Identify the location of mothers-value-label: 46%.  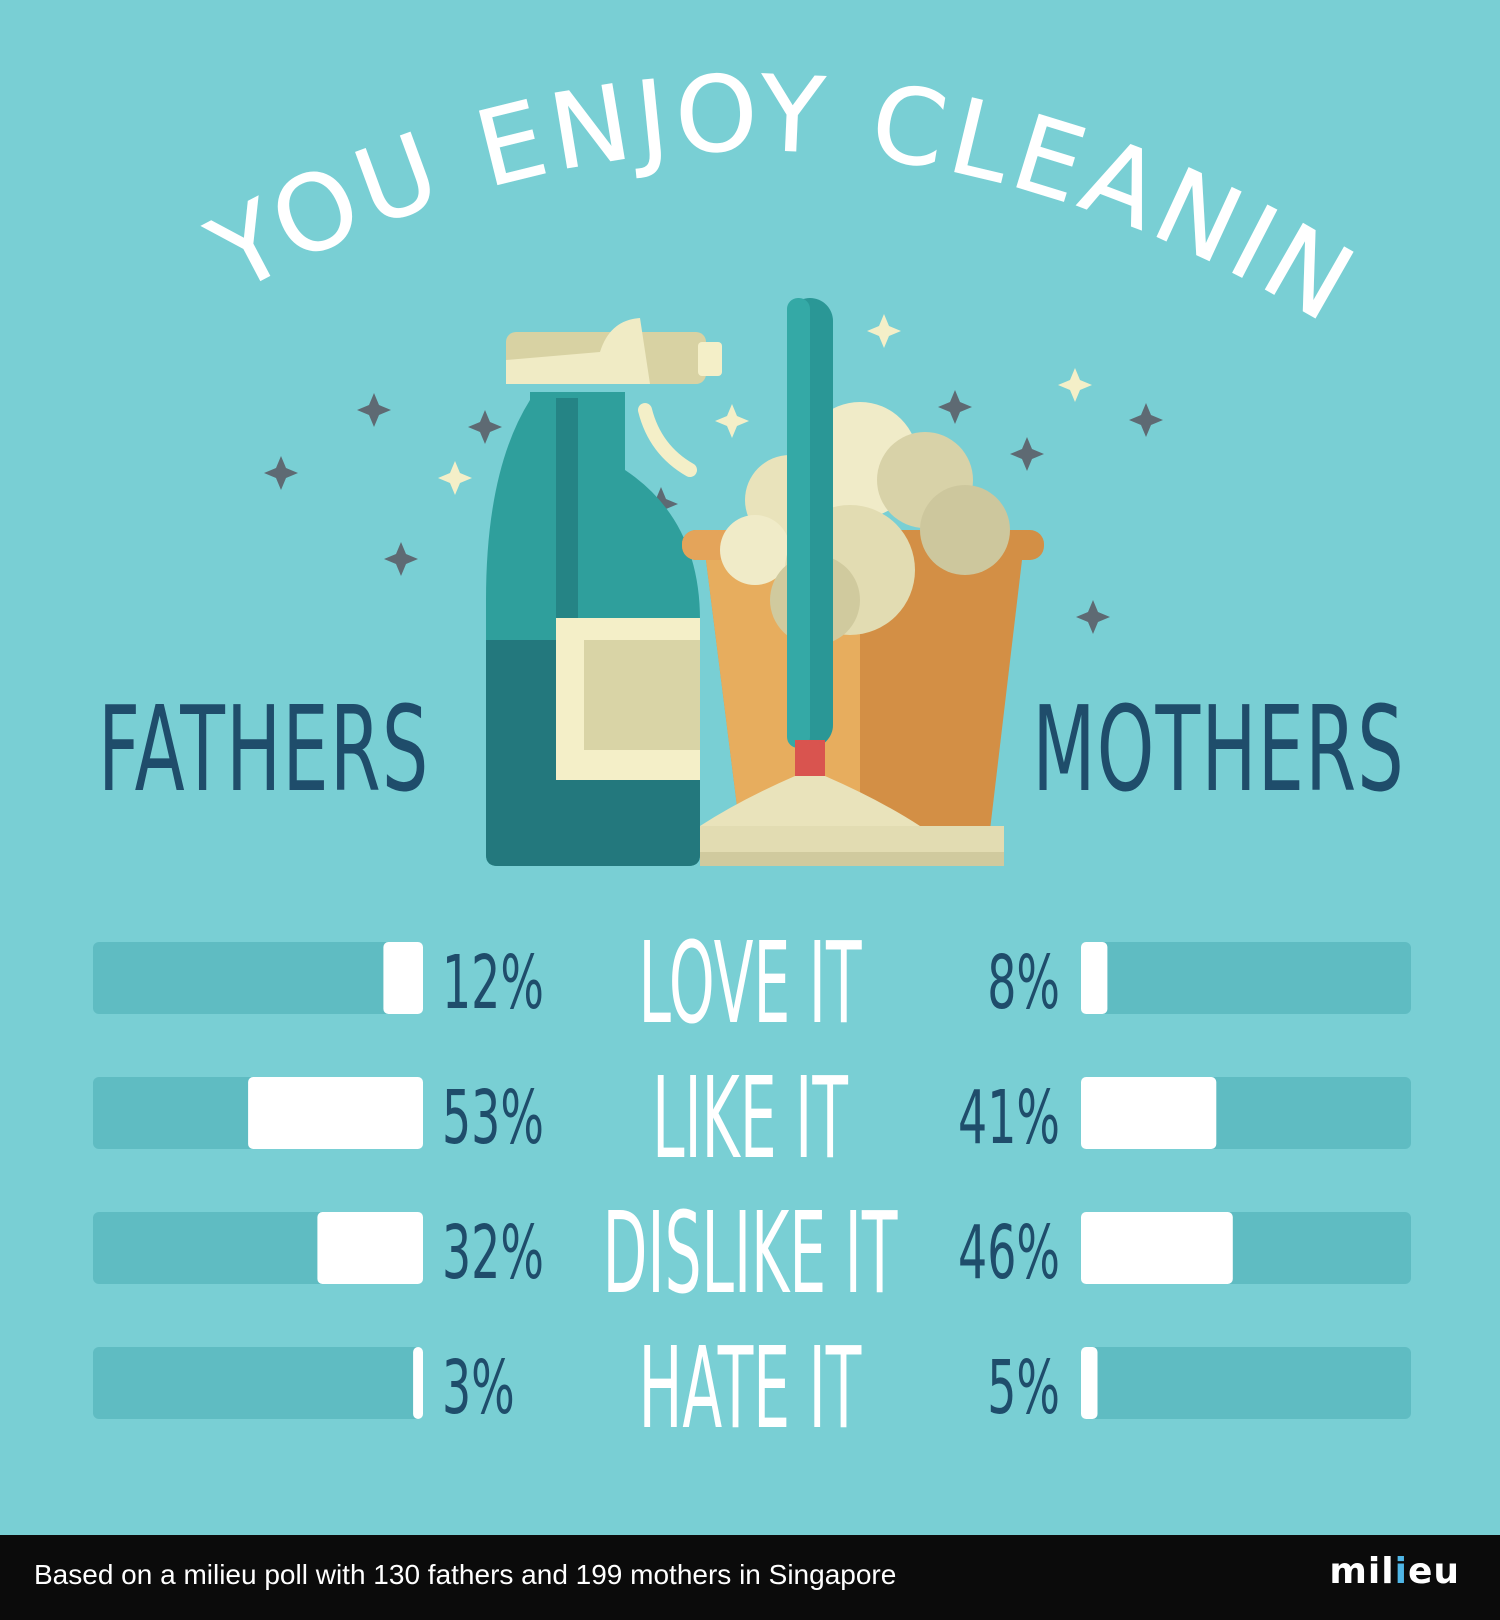
(1009, 1252).